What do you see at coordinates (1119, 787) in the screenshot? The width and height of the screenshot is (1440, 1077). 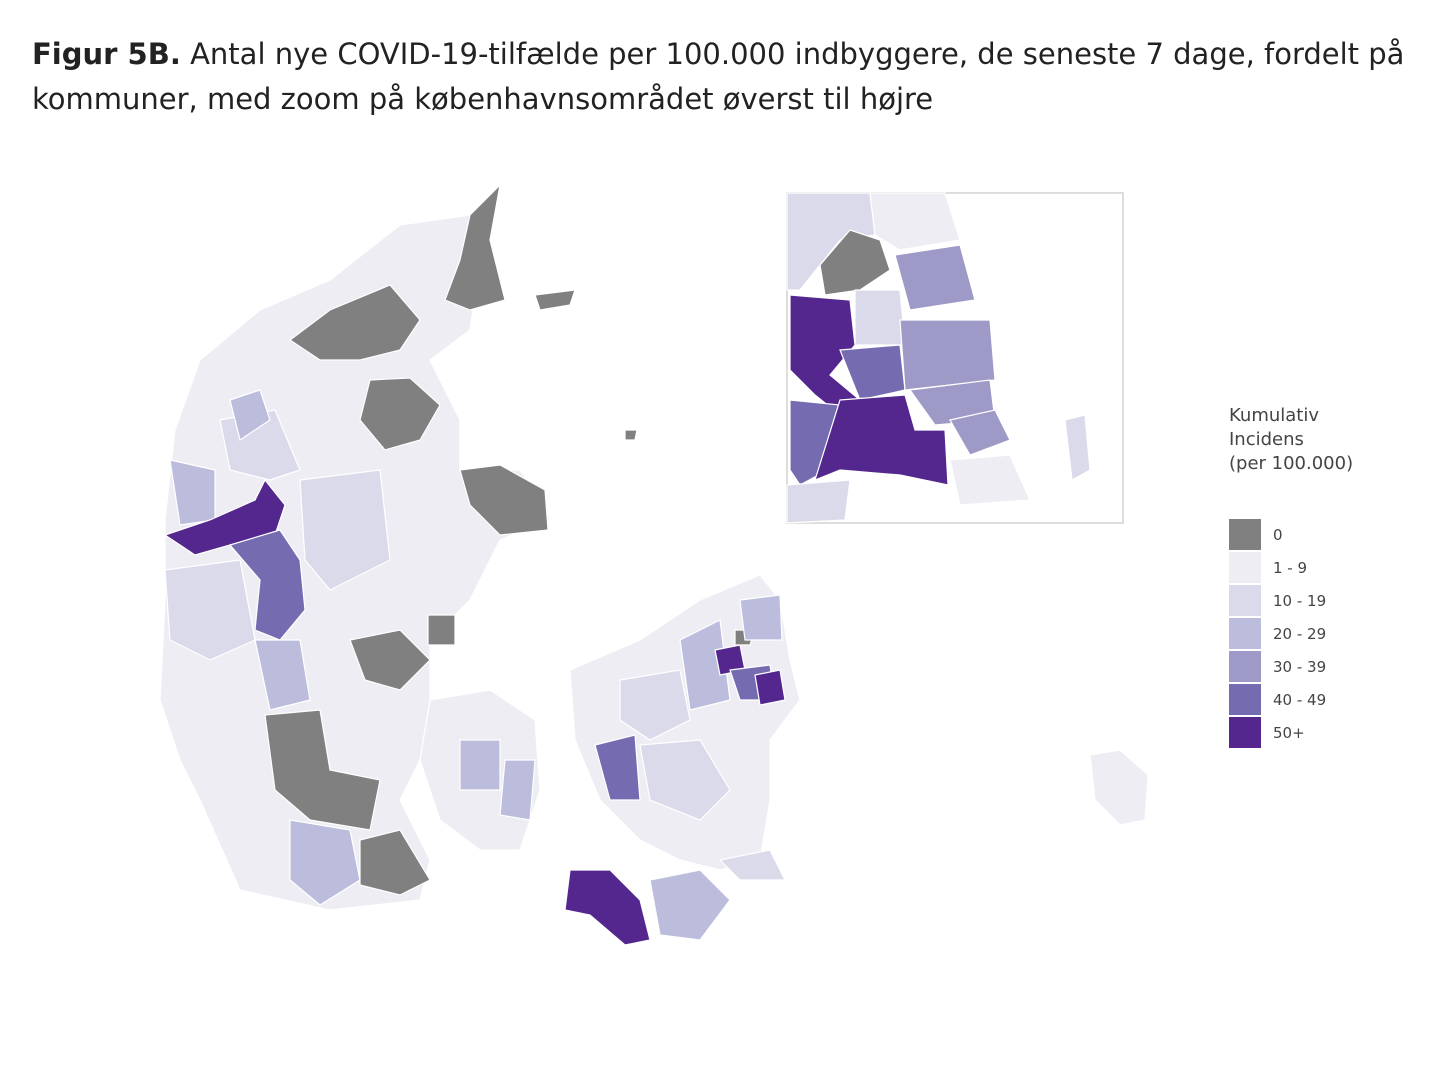 I see `bornholm` at bounding box center [1119, 787].